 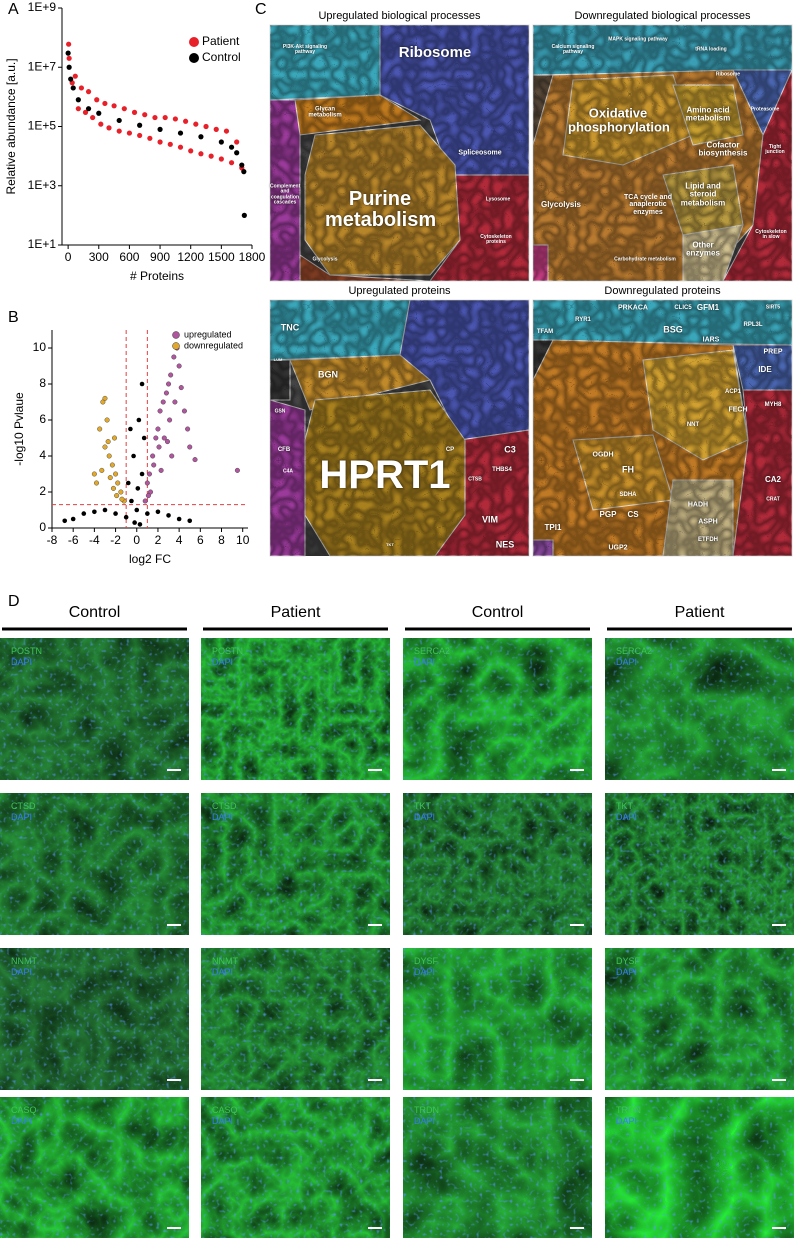 I want to click on treemap-label: SDHA, so click(x=628, y=494).